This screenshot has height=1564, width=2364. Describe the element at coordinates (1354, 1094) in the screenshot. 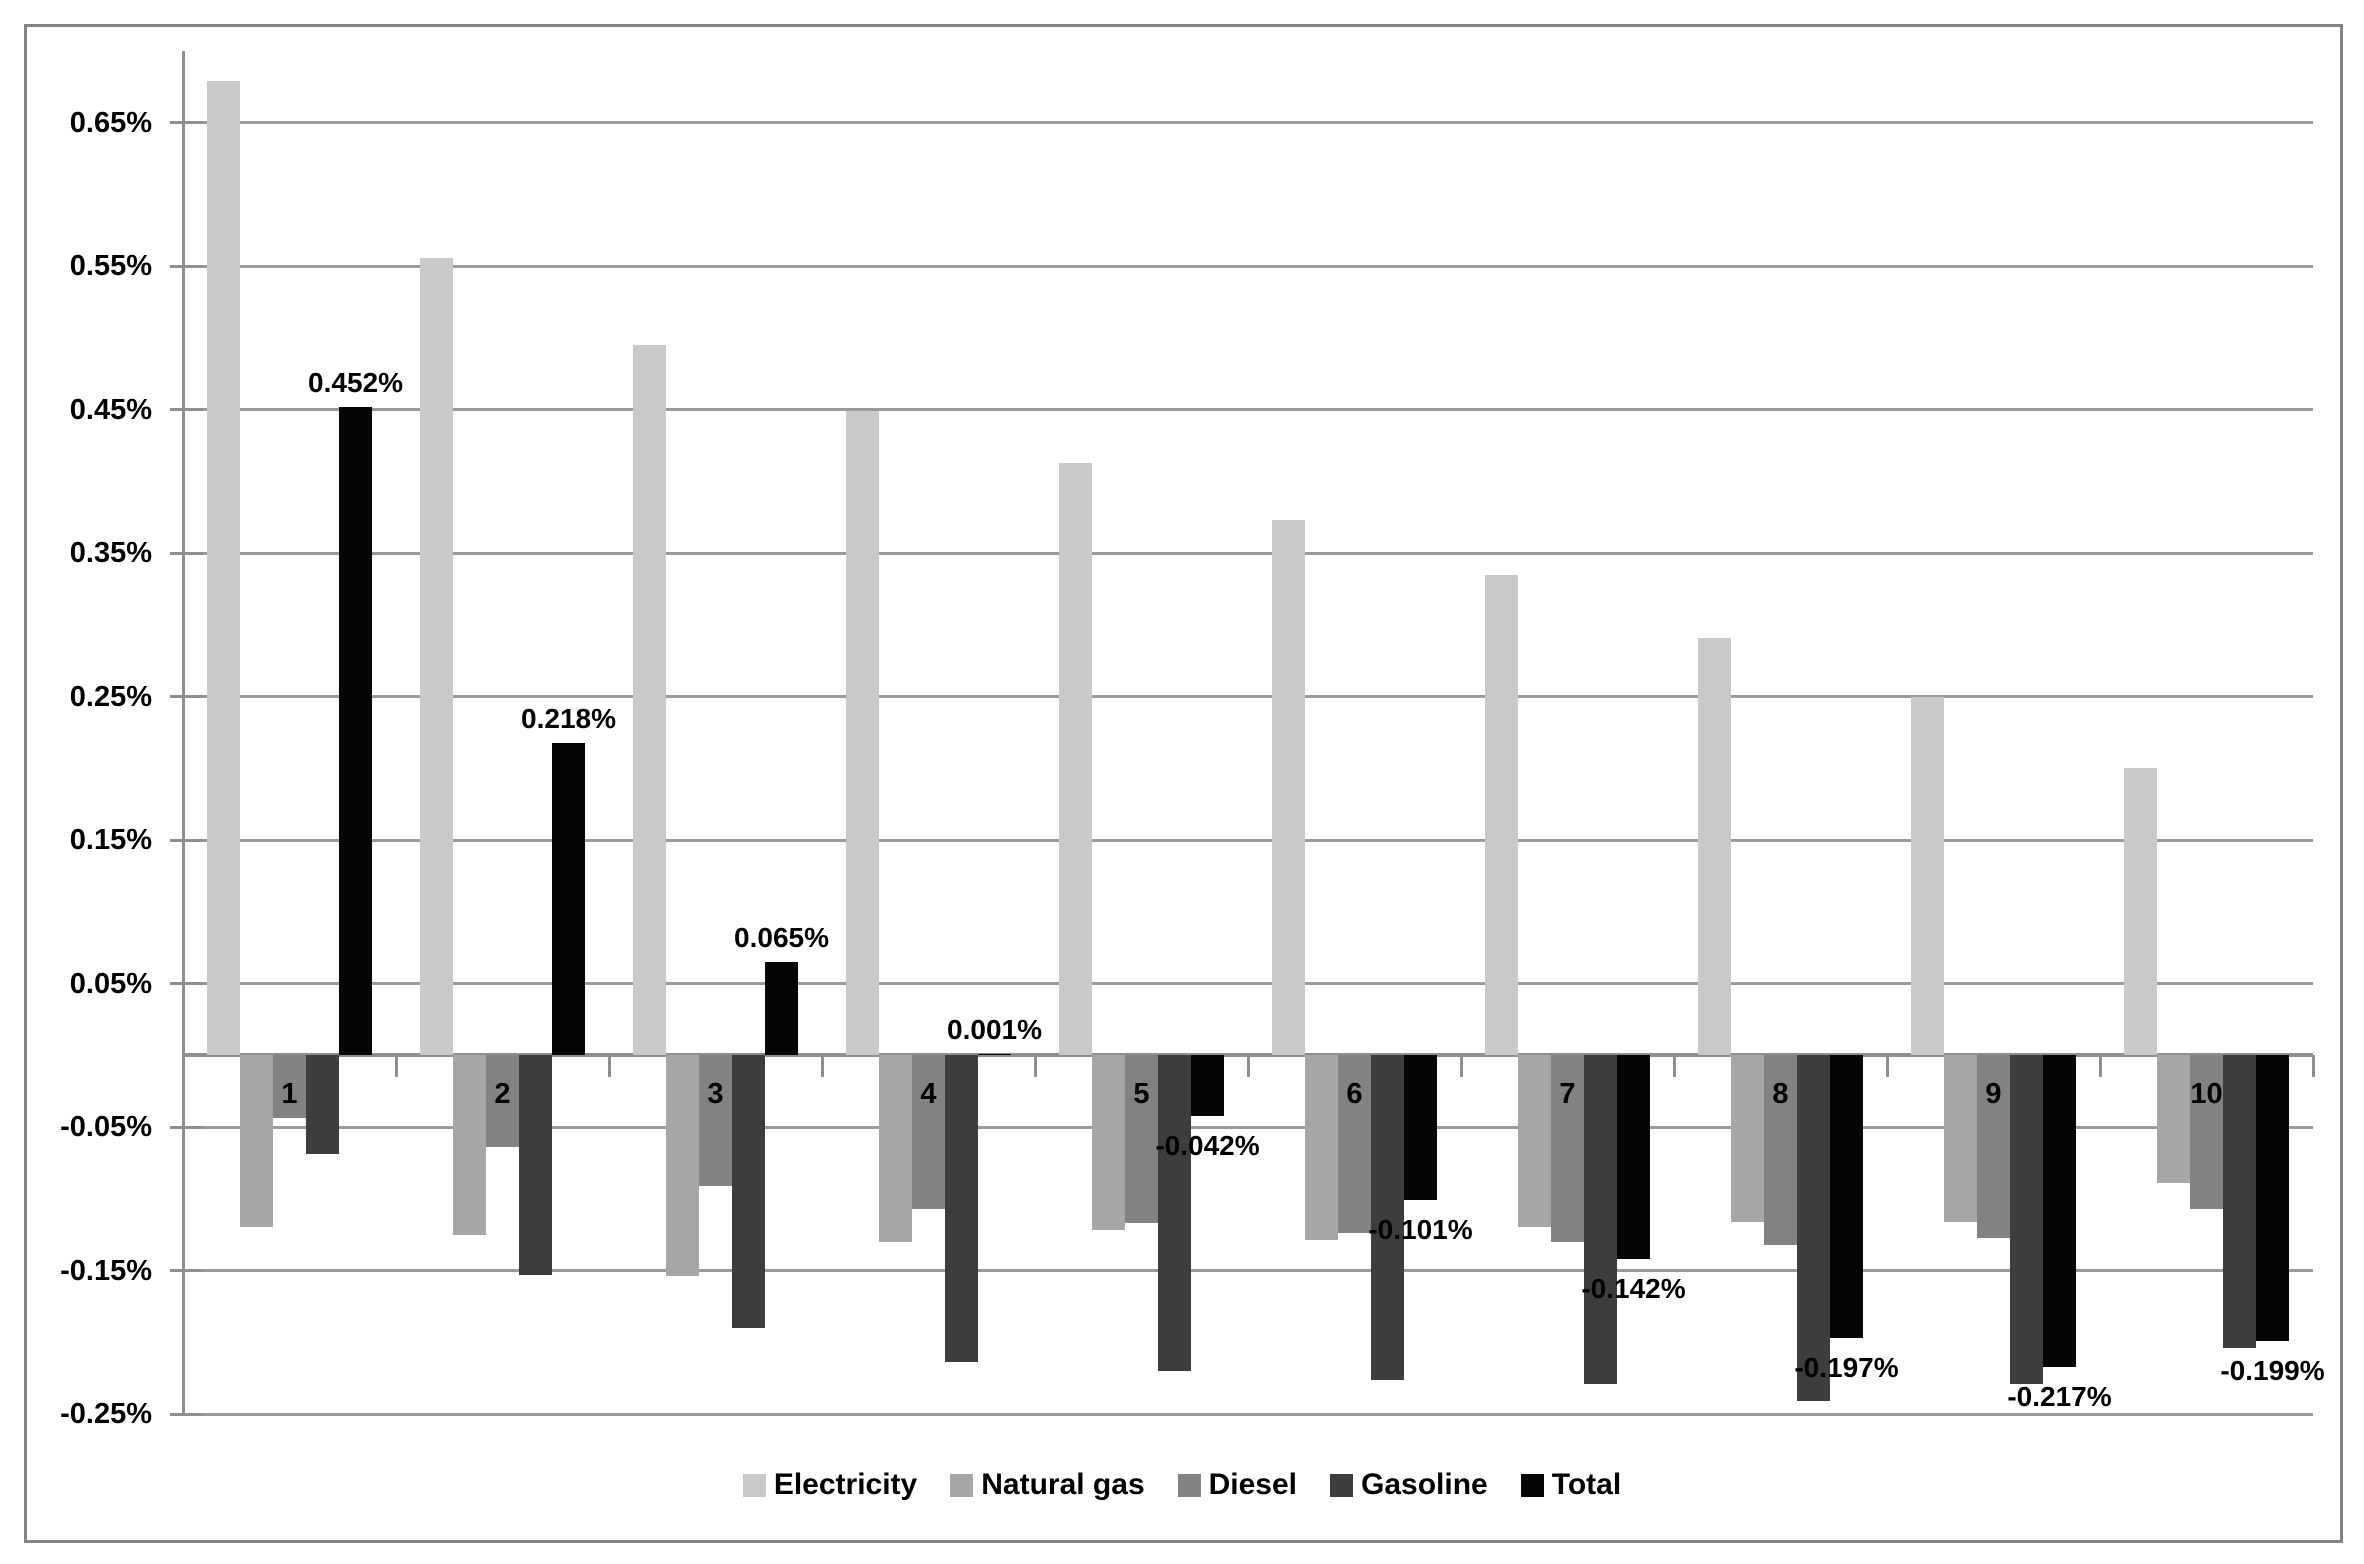

I see `x-axis-category-label: 6` at that location.